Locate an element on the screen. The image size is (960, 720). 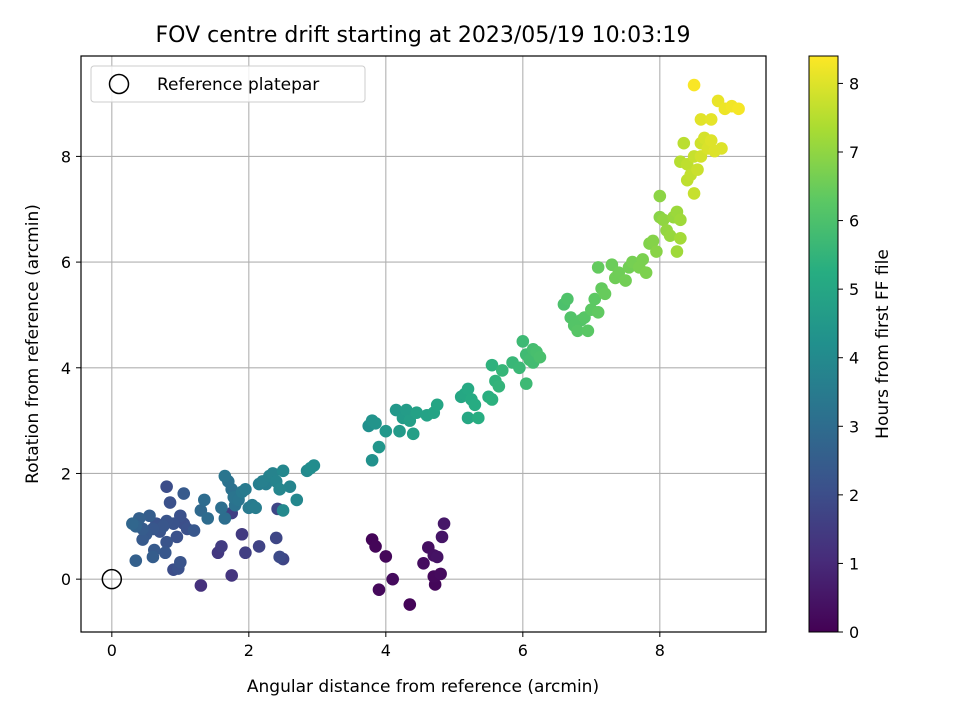
x-tick-label: 4 is located at coordinates (386, 650).